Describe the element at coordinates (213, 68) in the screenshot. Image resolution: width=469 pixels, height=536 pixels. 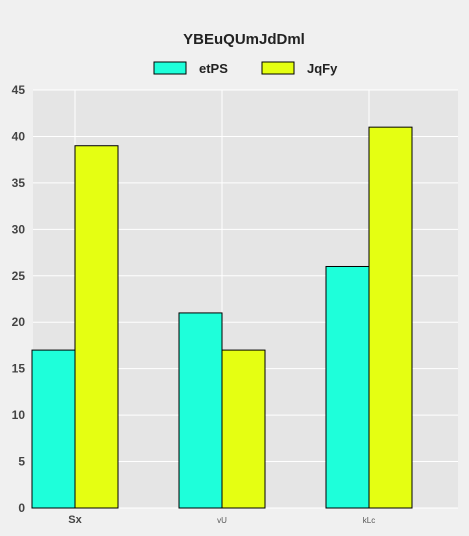
I see `legend-label-etps: etPS` at that location.